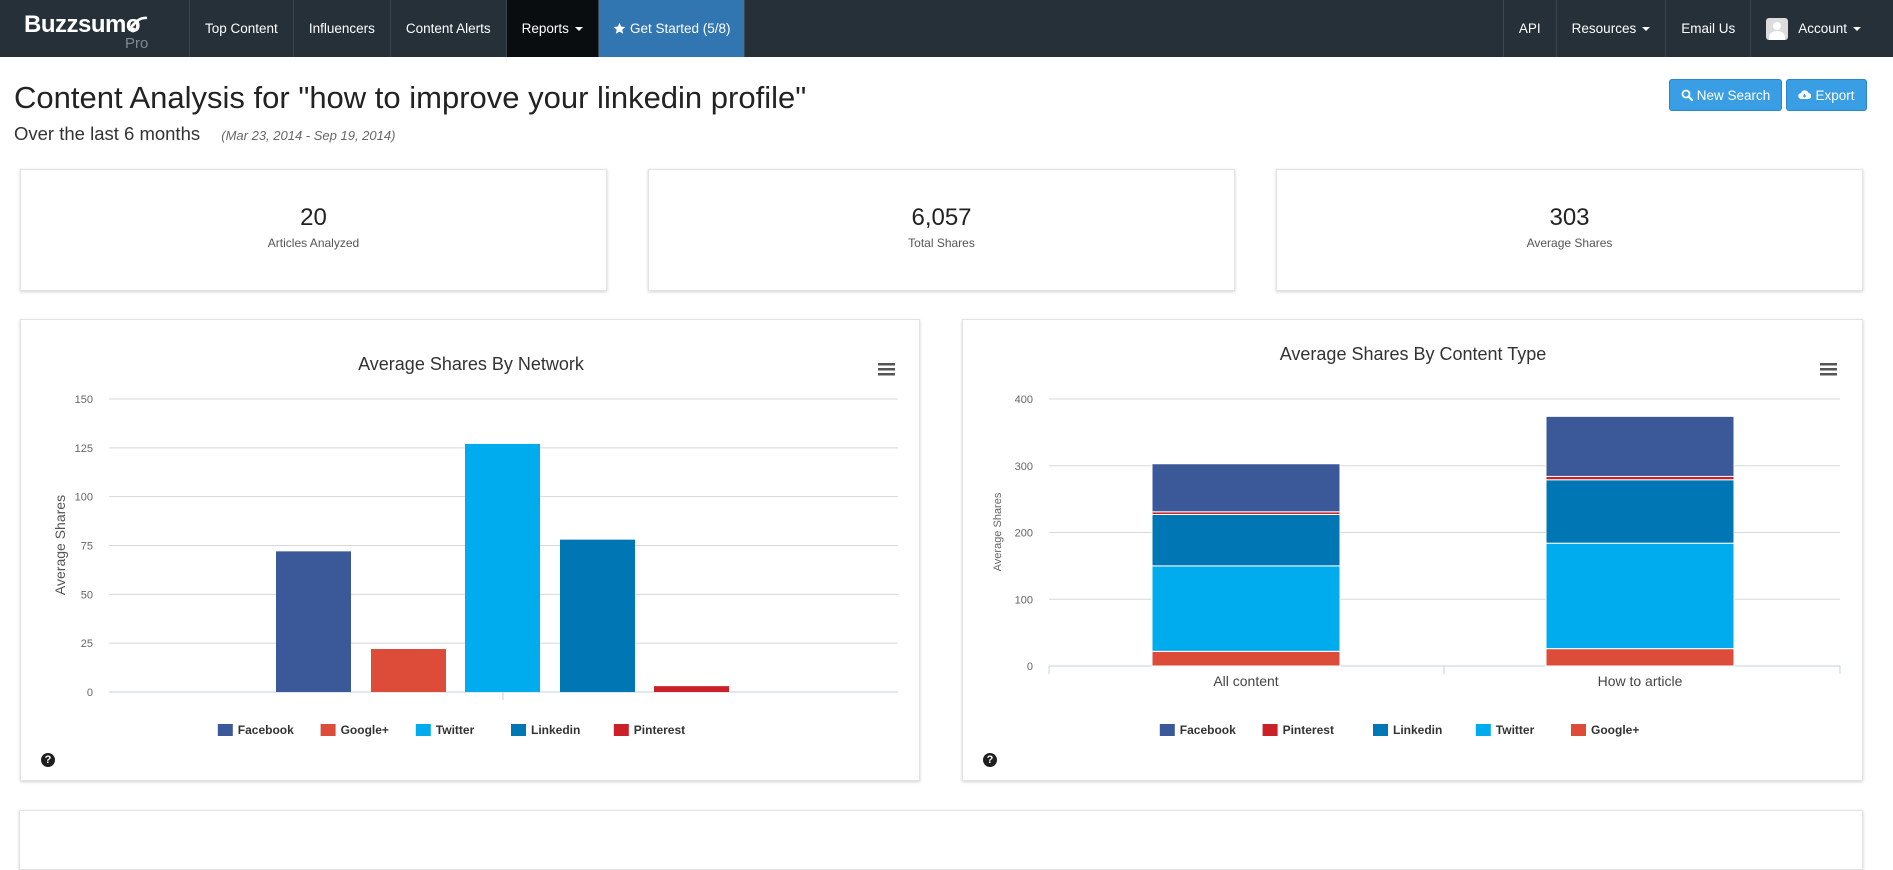  I want to click on y-tick-label: 125, so click(84, 449).